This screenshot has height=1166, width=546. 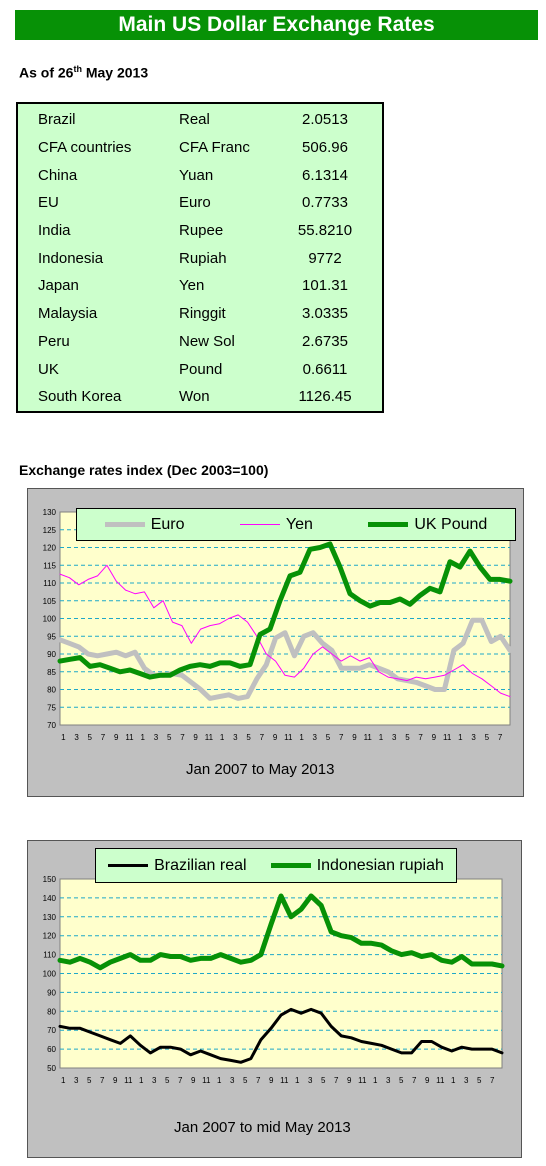 I want to click on page-title: Main US Dollar Exchange Rates, so click(x=276, y=24).